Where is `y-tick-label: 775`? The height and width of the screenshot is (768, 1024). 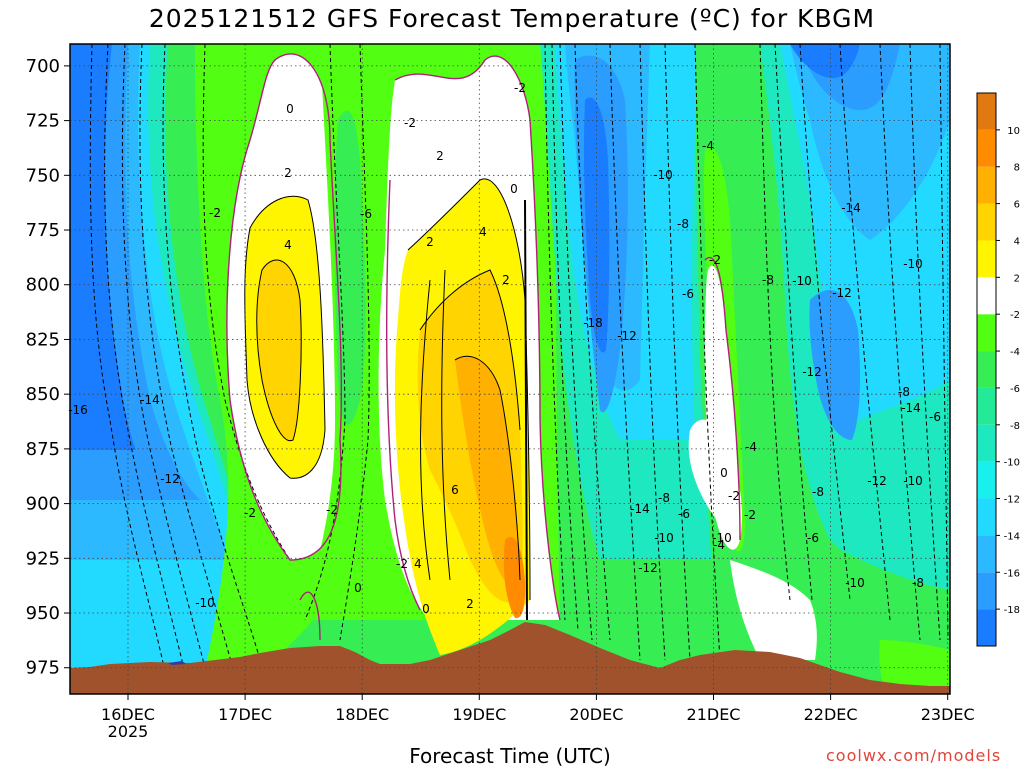 y-tick-label: 775 is located at coordinates (43, 230).